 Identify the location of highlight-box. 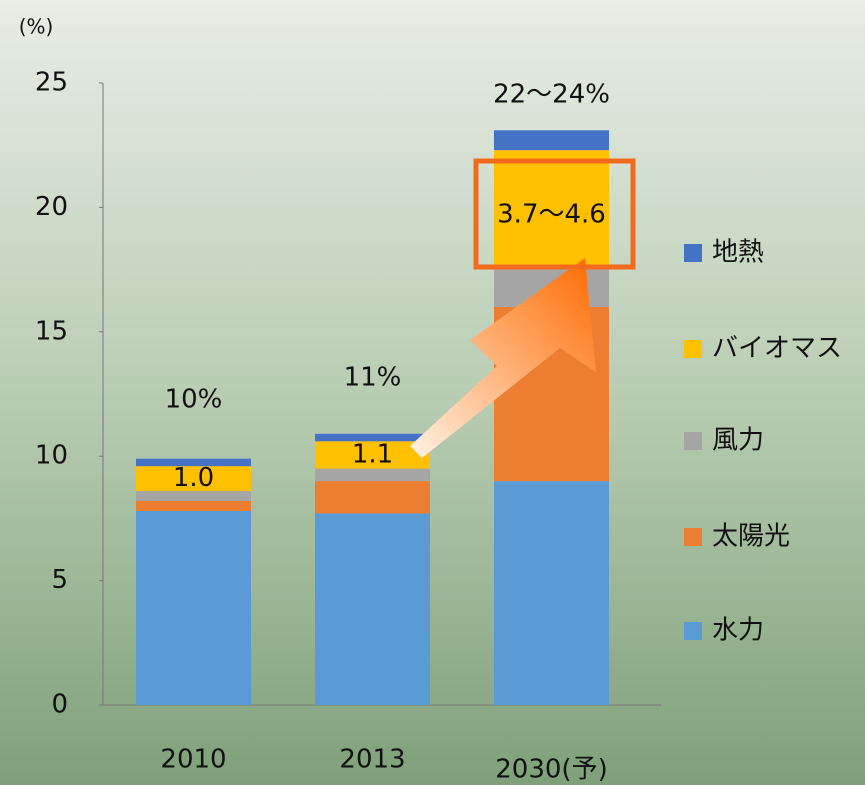
(554, 214).